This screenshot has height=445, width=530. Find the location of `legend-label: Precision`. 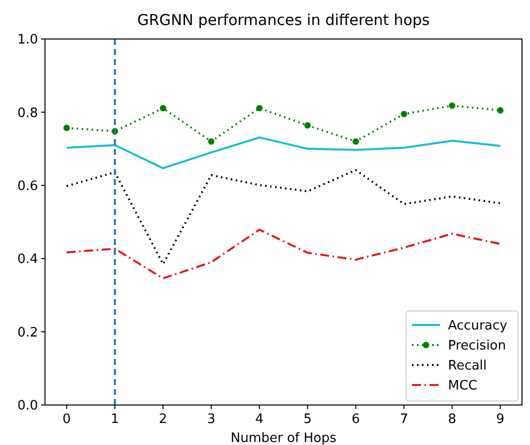

legend-label: Precision is located at coordinates (477, 346).